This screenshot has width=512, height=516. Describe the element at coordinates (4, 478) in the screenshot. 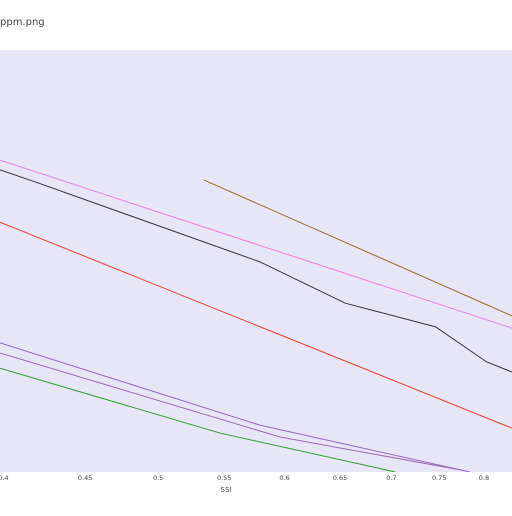

I see `x-tick-label: 0.4` at that location.